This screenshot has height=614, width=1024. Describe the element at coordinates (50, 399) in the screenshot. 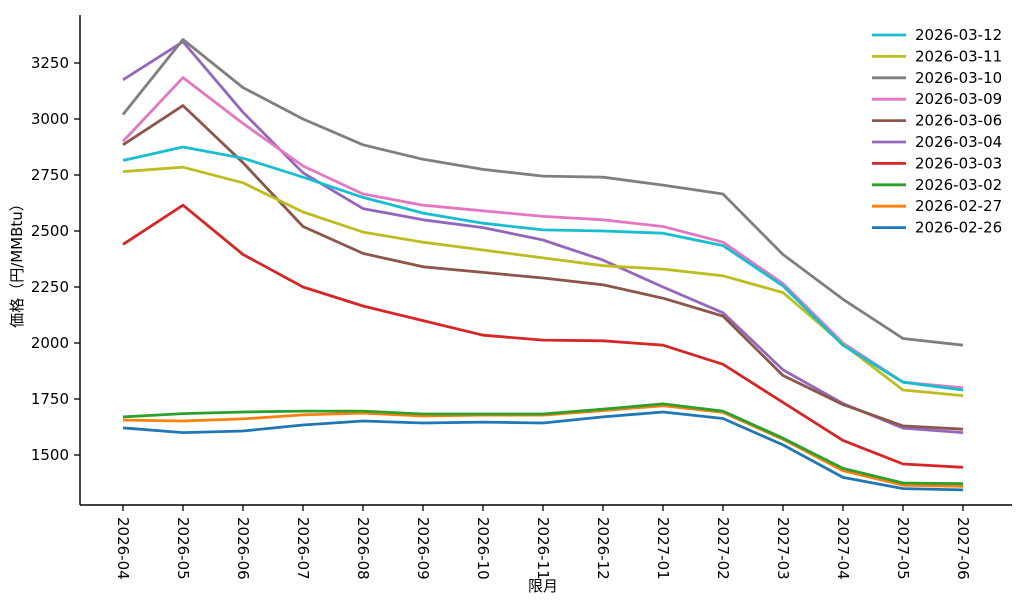

I see `y-axis-tick-label: 1750` at that location.